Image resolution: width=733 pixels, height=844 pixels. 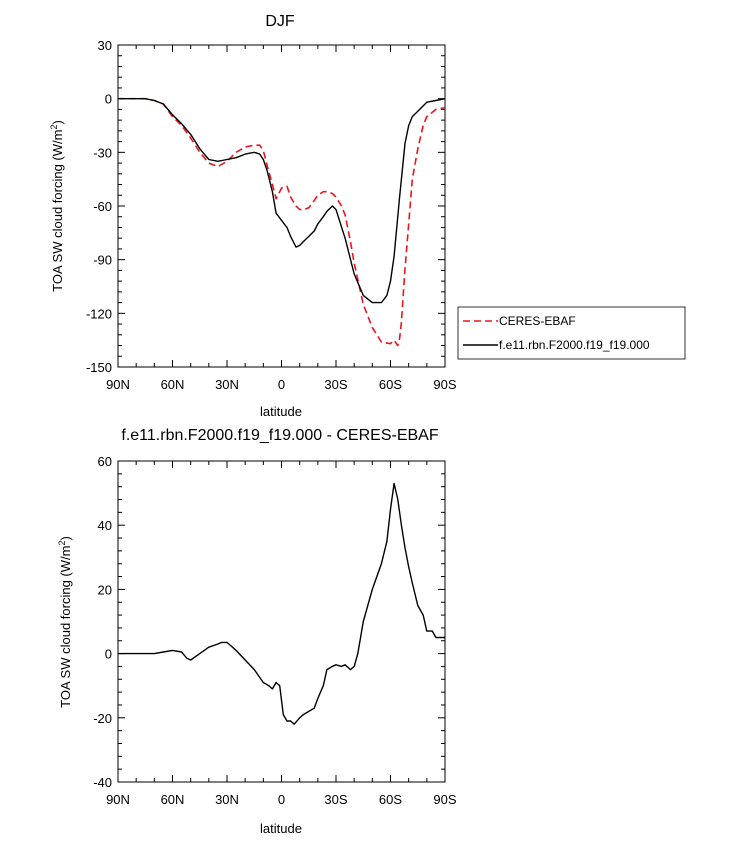 What do you see at coordinates (281, 411) in the screenshot?
I see `top-x-axis-label: latitude` at bounding box center [281, 411].